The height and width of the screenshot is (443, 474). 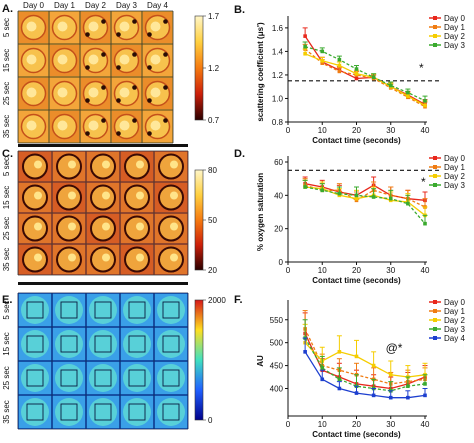 What do you see at coordinates (126, 5) in the screenshot?
I see `day-label: Day 3` at bounding box center [126, 5].